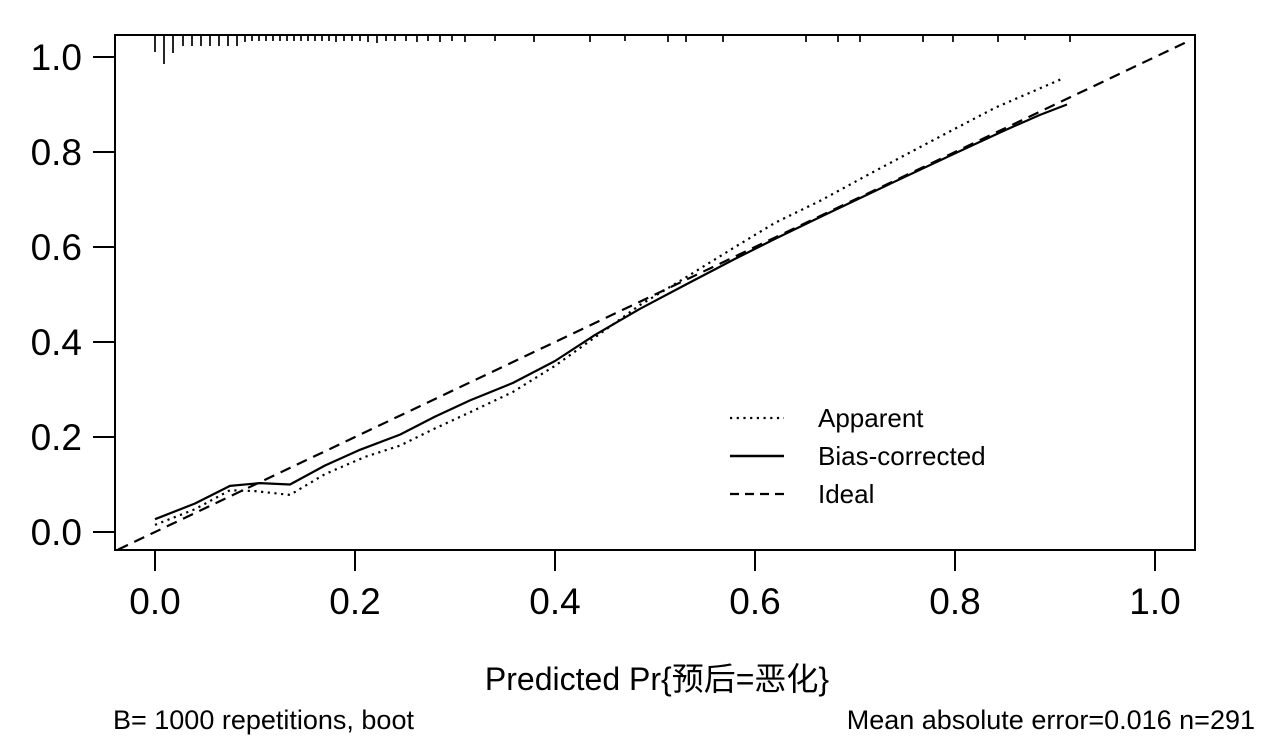 This screenshot has width=1269, height=740. I want to click on dashed-line-icon, so click(757, 494).